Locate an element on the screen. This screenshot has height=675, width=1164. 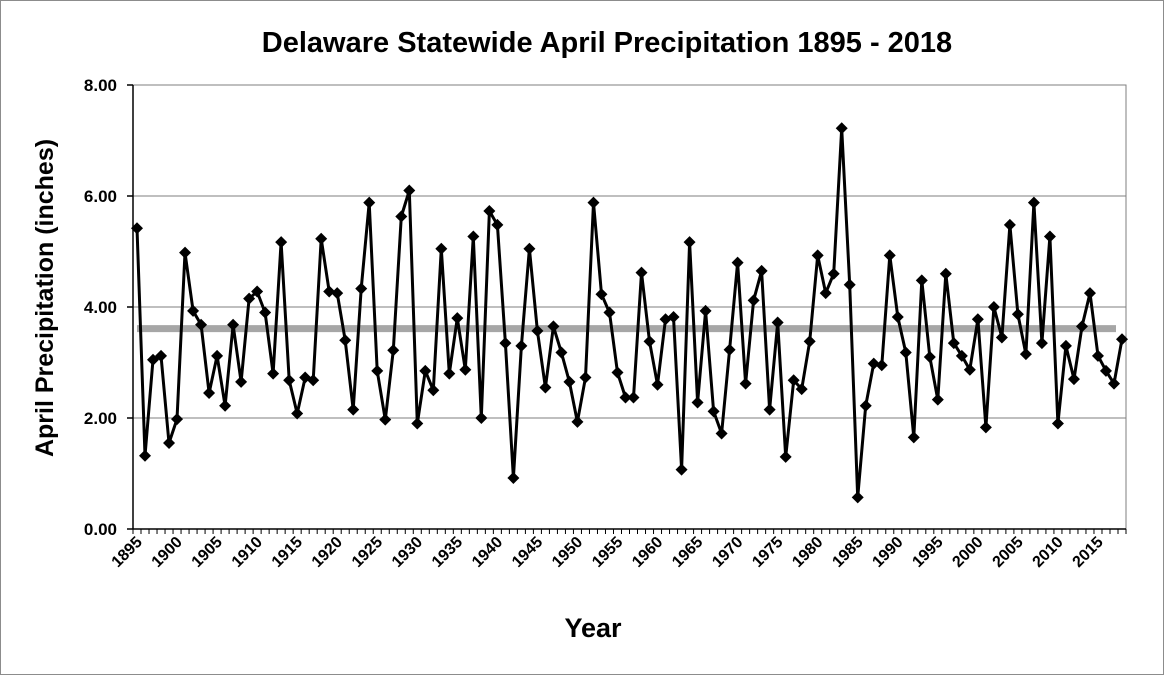
y-tick-label: 4.00 is located at coordinates (100, 307).